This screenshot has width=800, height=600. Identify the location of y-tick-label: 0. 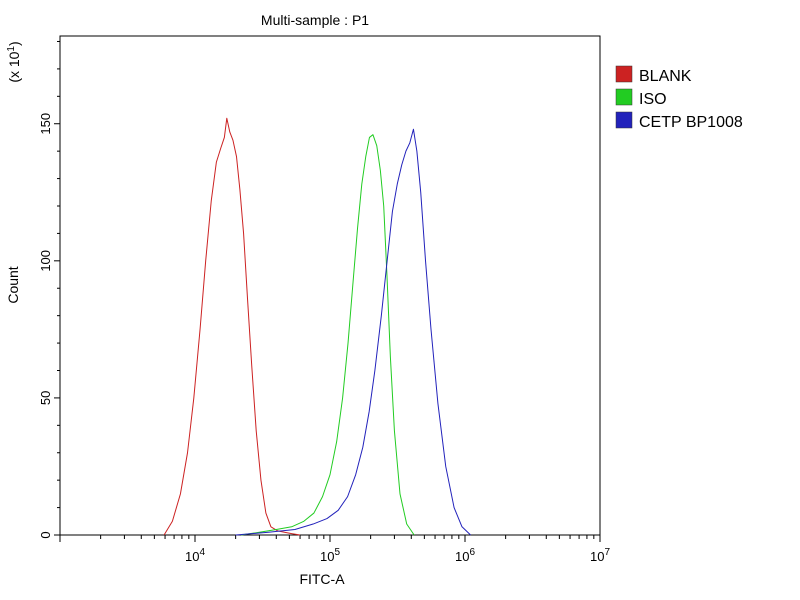
(45, 534).